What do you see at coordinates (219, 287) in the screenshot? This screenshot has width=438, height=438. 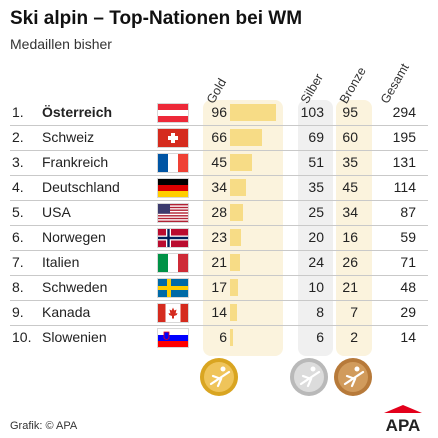 I see `gold-value: 17` at bounding box center [219, 287].